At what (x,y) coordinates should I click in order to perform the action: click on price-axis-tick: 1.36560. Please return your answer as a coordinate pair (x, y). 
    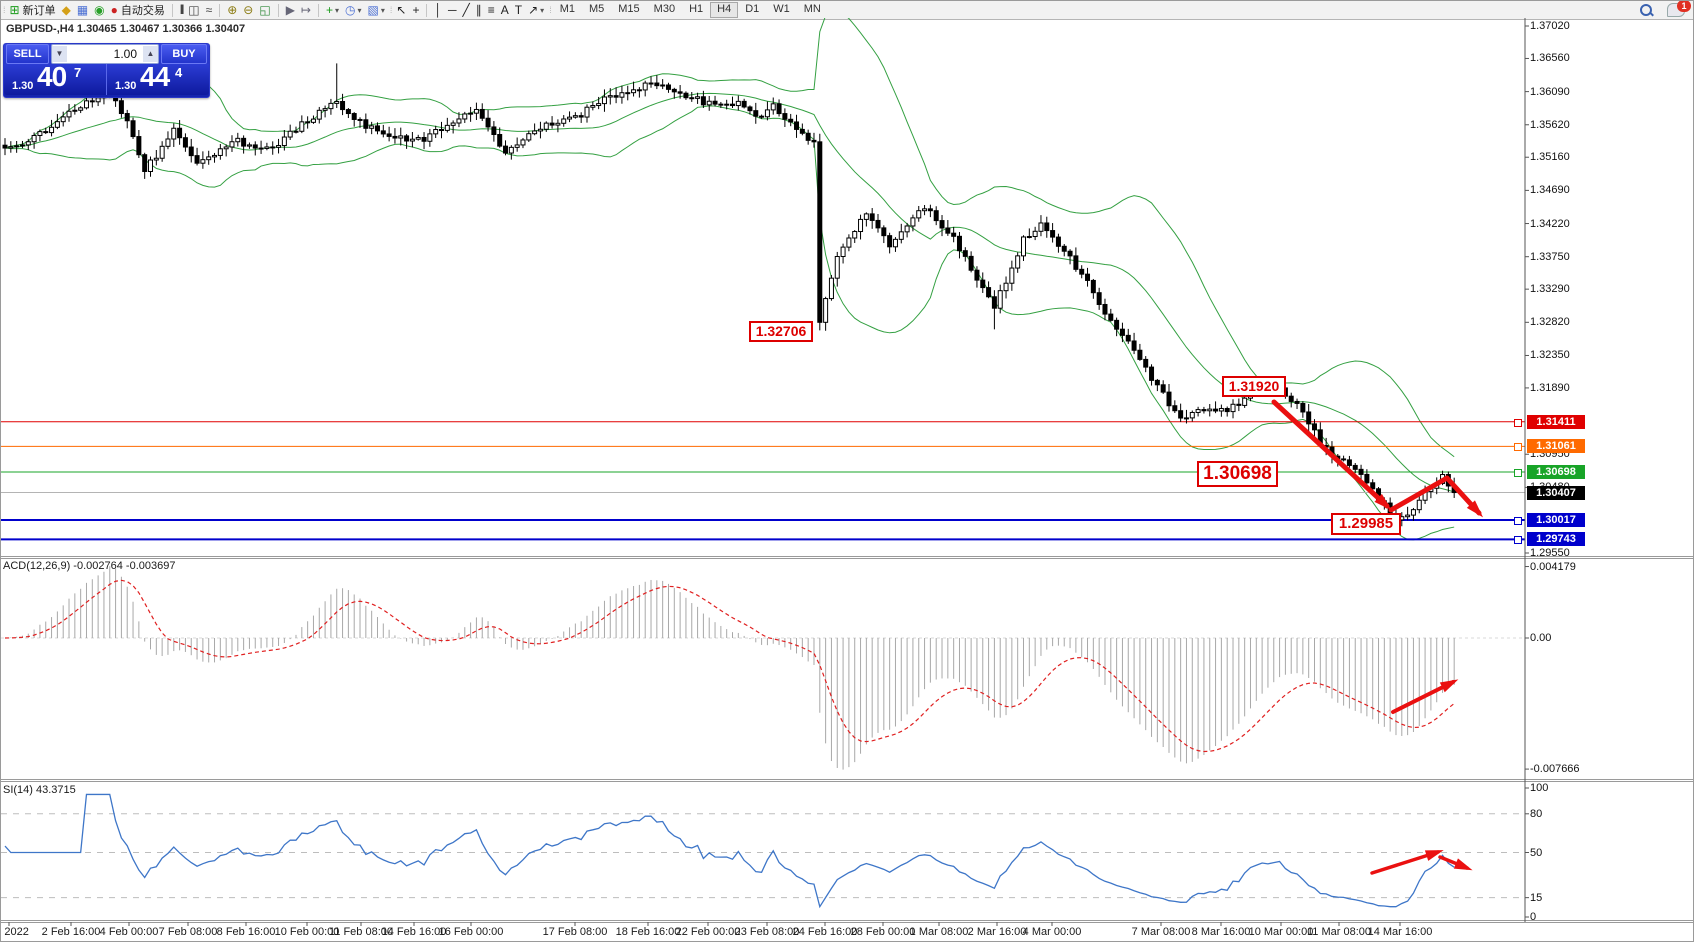
    Looking at the image, I should click on (1550, 58).